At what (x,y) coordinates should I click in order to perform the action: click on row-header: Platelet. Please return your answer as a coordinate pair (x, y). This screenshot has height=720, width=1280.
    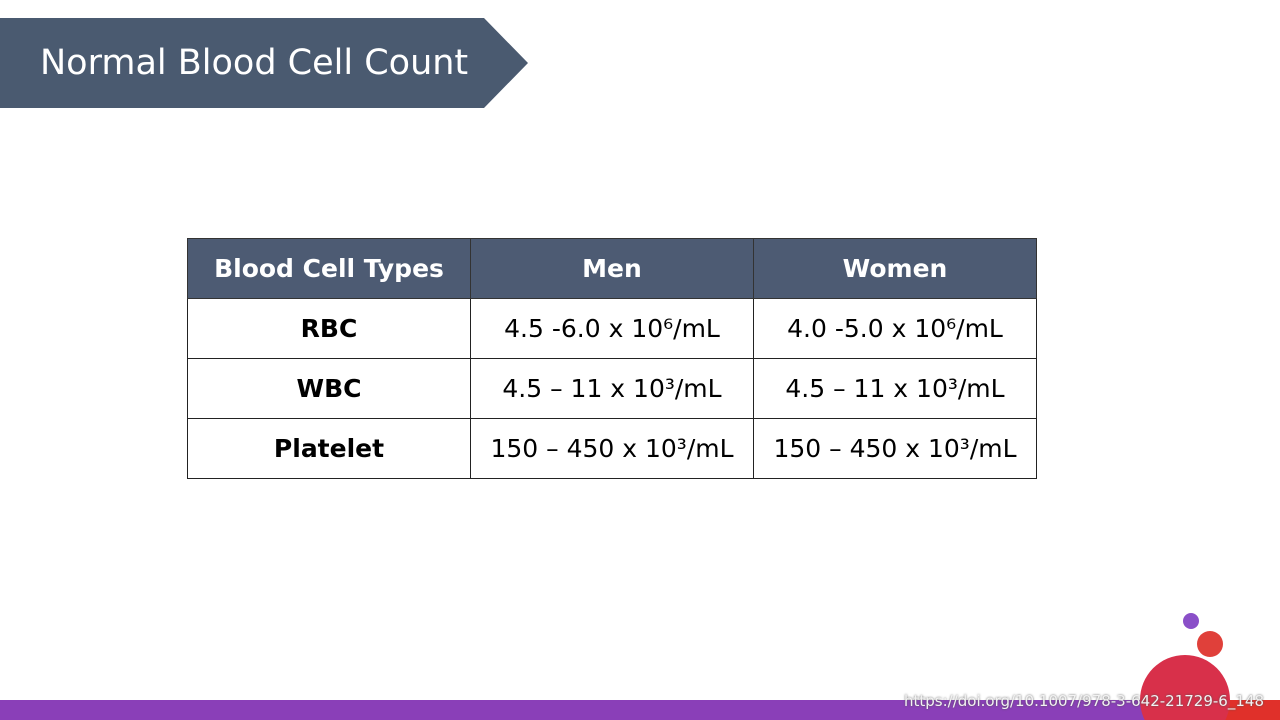
    Looking at the image, I should click on (329, 448).